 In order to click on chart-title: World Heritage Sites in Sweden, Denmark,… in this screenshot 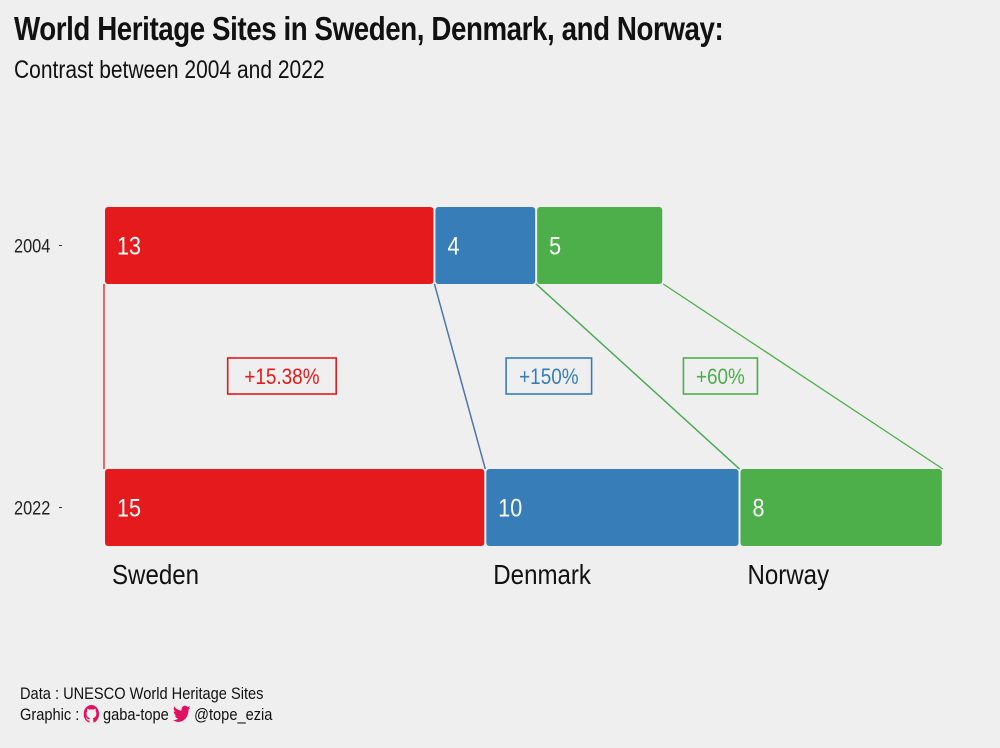, I will do `click(369, 28)`.